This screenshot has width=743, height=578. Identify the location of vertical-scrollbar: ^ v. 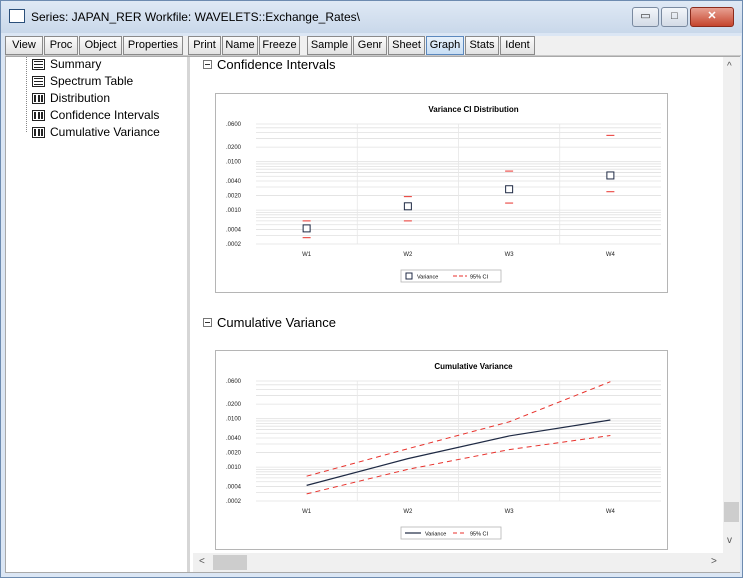
(731, 305).